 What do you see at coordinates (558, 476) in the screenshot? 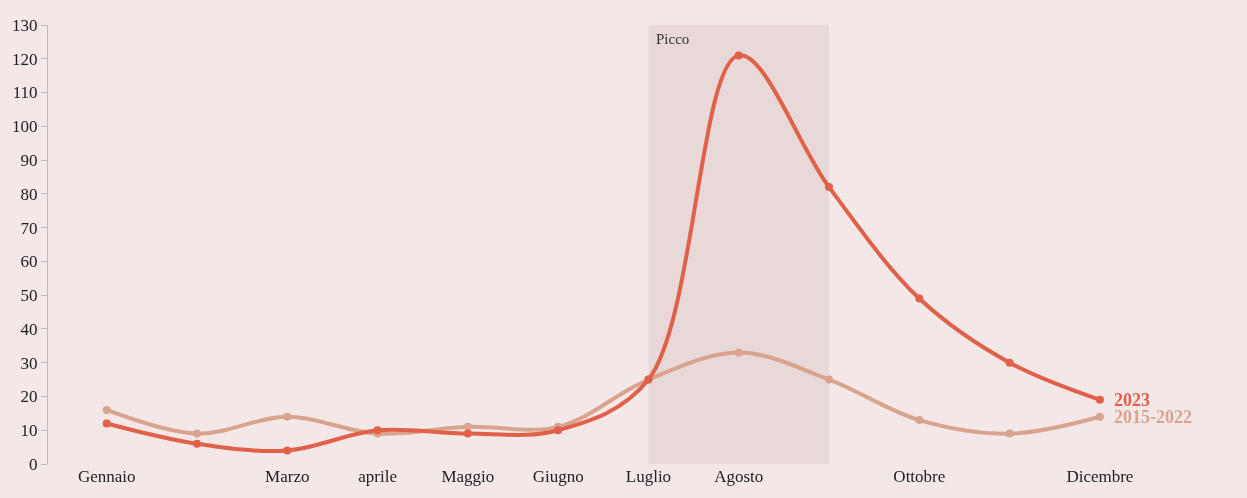
I see `x-tick-label: Giugno` at bounding box center [558, 476].